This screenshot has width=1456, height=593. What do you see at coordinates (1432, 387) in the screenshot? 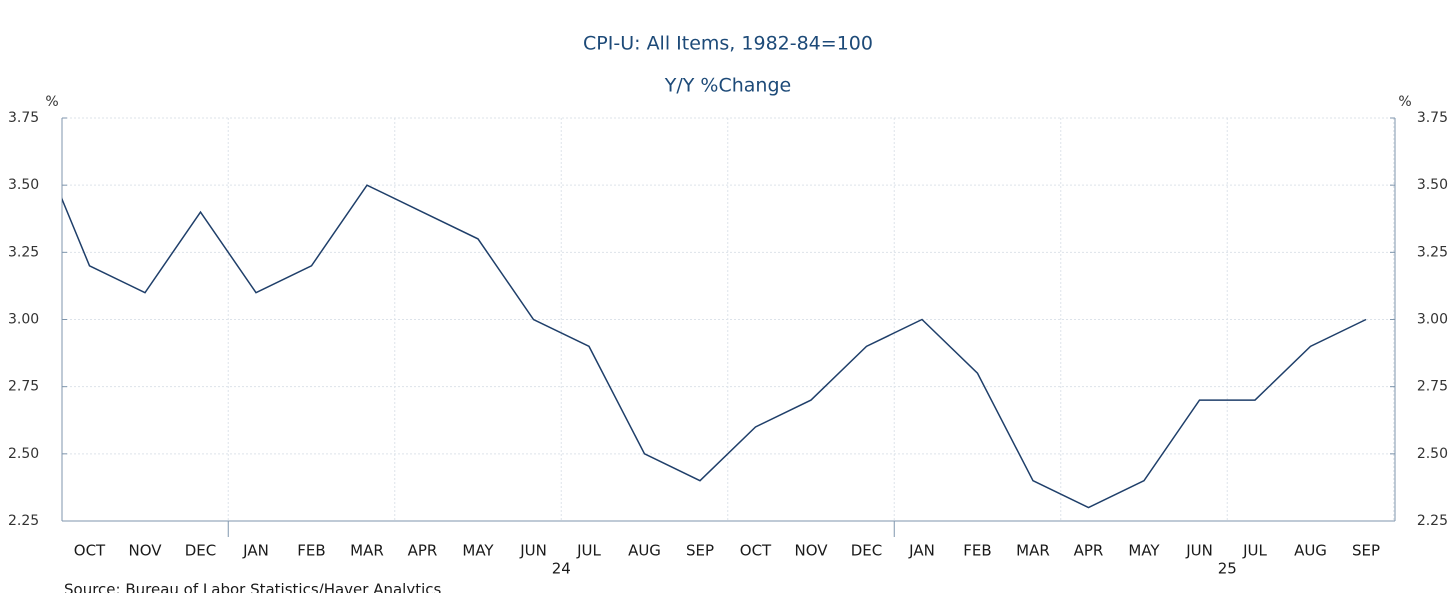
I see `y2-tick-label: 2.75` at bounding box center [1432, 387].